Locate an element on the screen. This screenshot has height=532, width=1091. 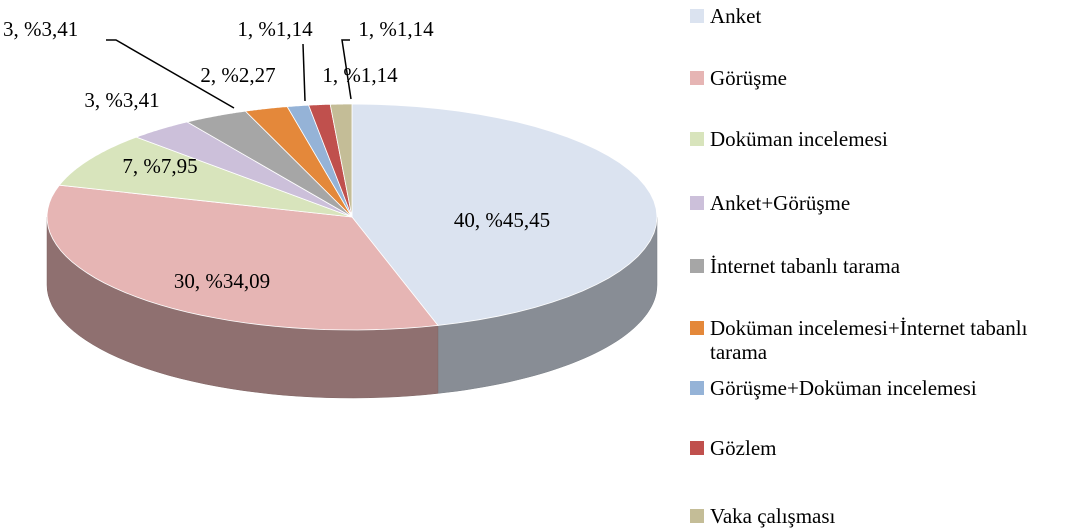
data-label: 7, %7,95 is located at coordinates (159, 166).